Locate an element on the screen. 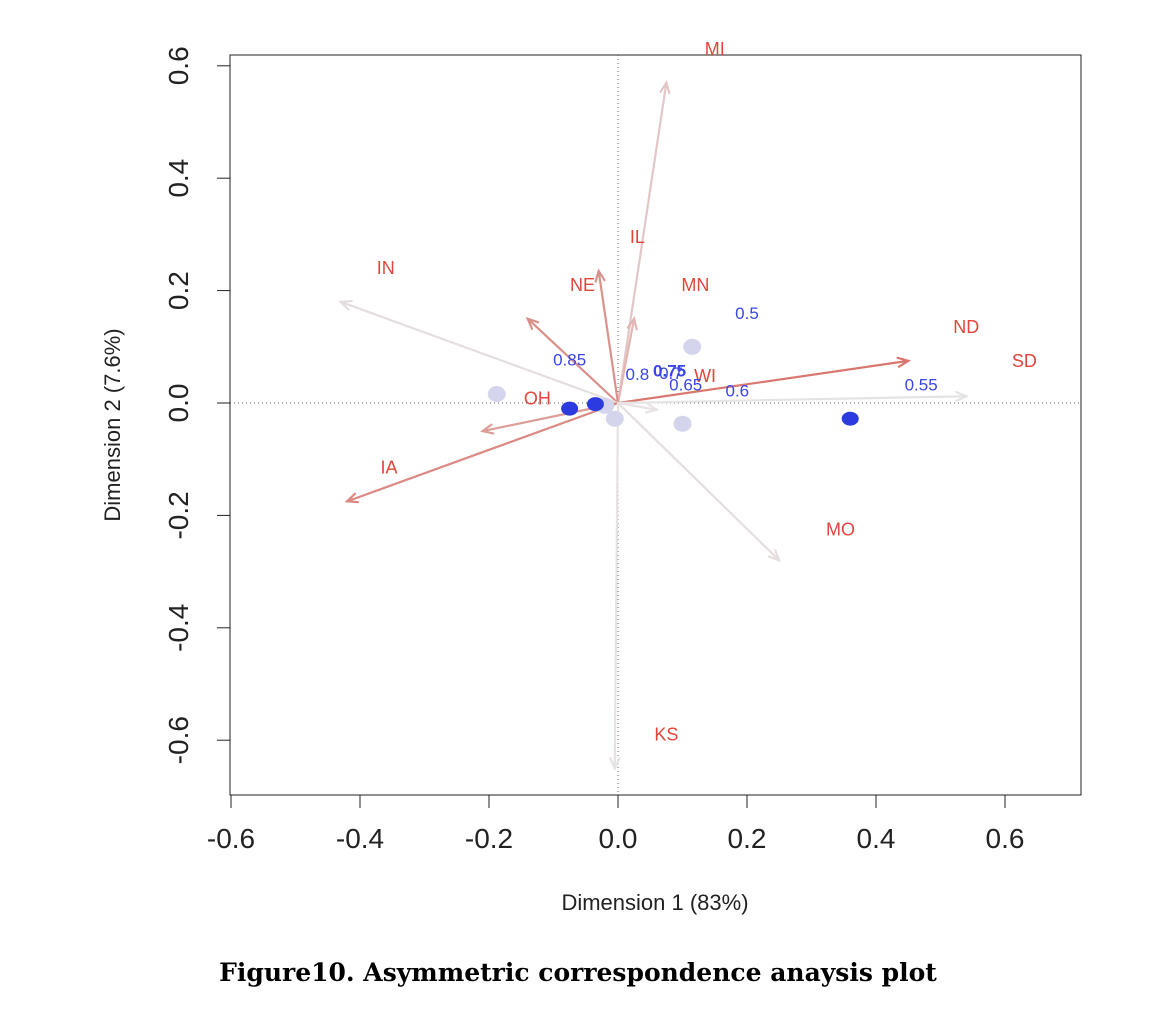 Image resolution: width=1156 pixels, height=1016 pixels. x-tick-label: -0.2 is located at coordinates (489, 838).